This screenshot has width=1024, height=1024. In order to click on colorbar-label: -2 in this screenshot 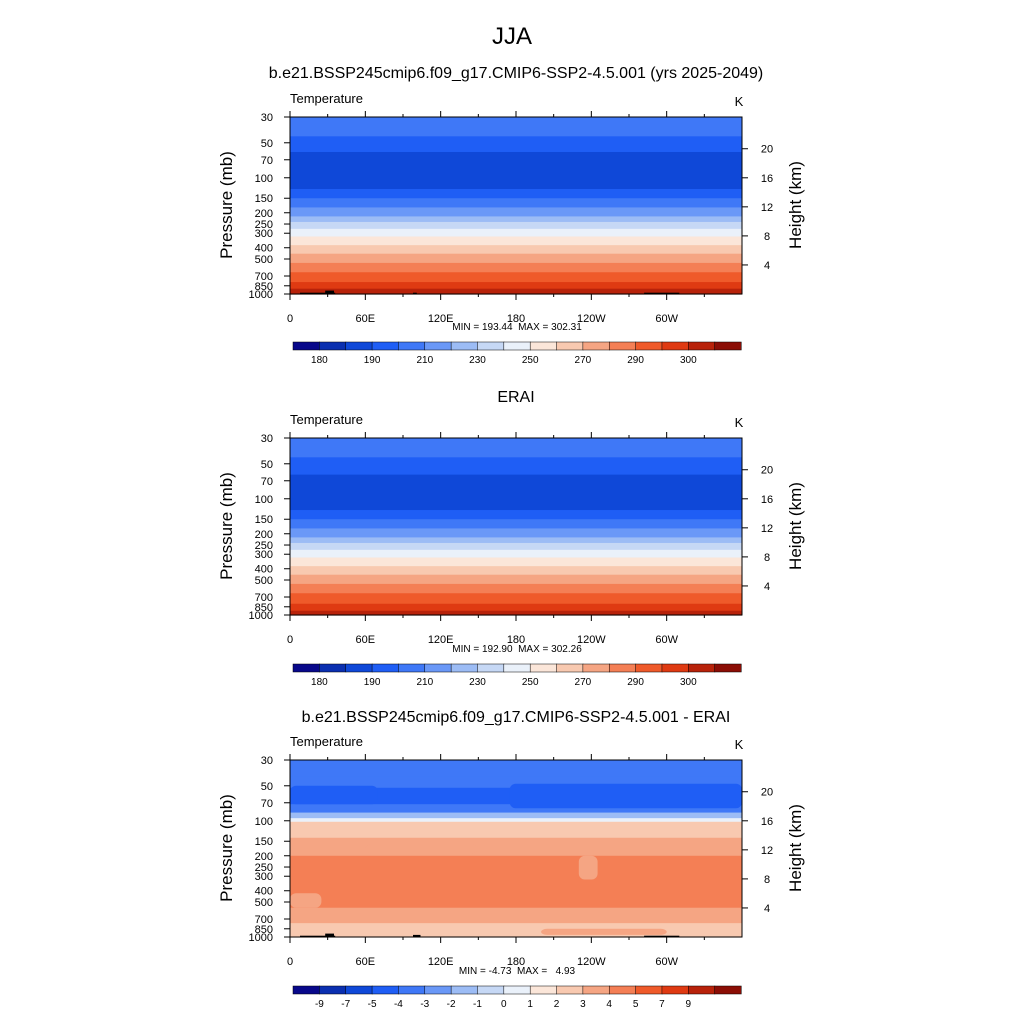, I will do `click(451, 1004)`.